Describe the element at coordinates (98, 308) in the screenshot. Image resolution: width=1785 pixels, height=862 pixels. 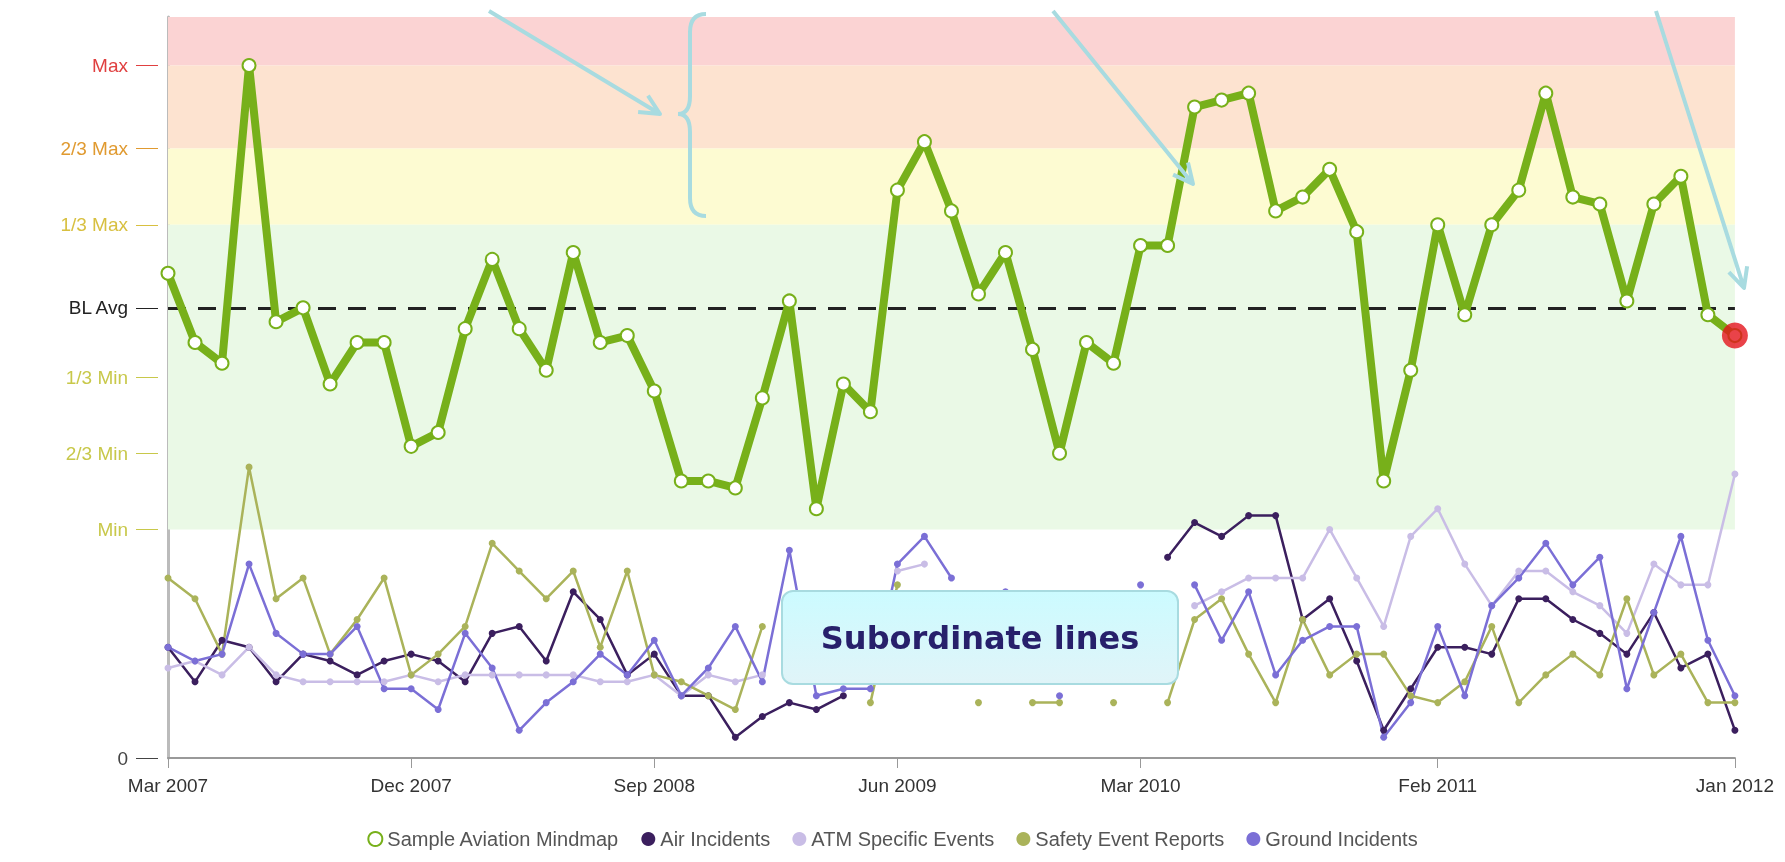
I see `ref-line-label: BL Avg` at that location.